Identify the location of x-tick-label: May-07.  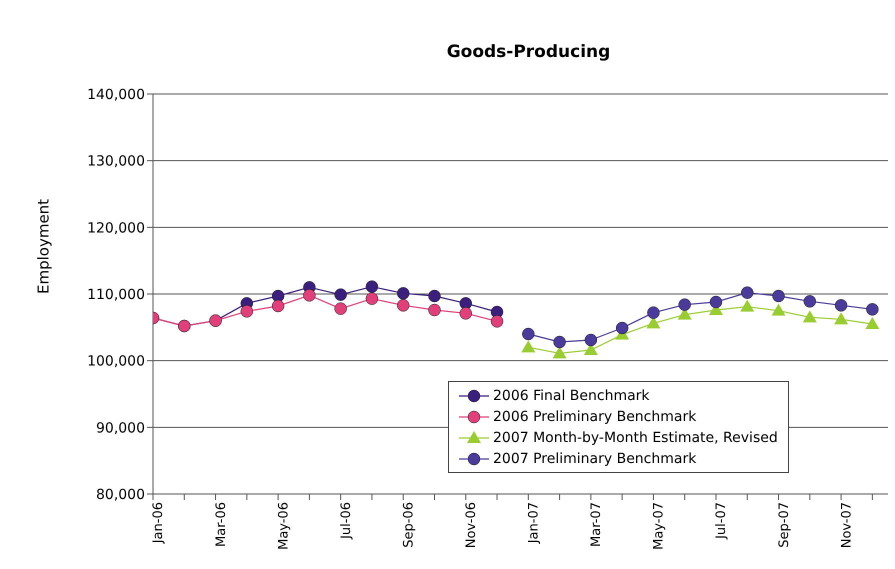
(659, 526).